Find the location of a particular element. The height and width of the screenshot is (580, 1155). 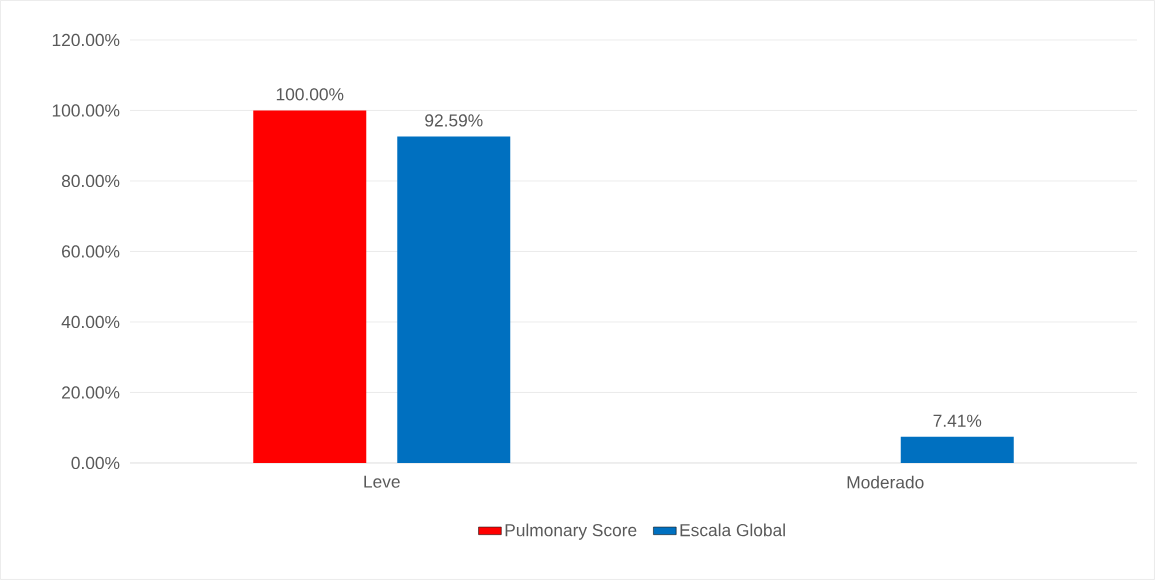

y-tick-label: 120.00% is located at coordinates (86, 40).